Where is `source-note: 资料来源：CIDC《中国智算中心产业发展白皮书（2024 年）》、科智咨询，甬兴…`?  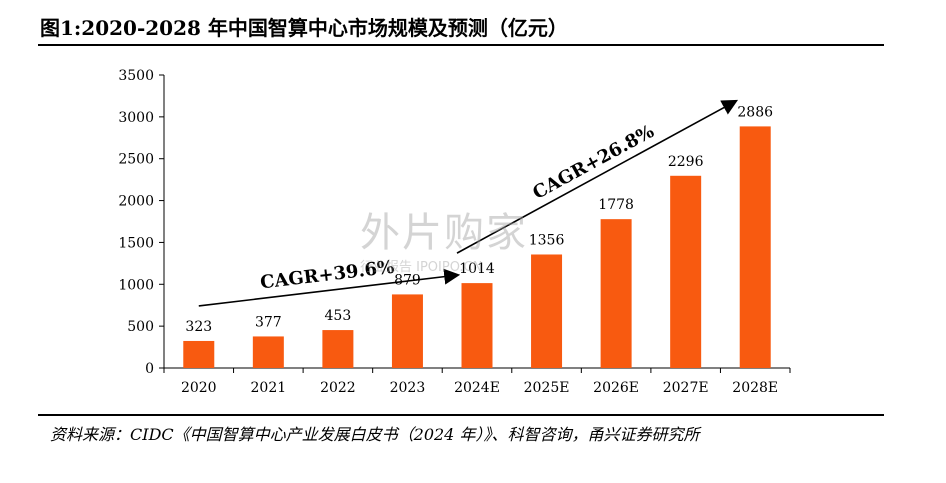
source-note: 资料来源：CIDC《中国智算中心产业发展白皮书（2024 年）》、科智咨询，甬兴… is located at coordinates (375, 434).